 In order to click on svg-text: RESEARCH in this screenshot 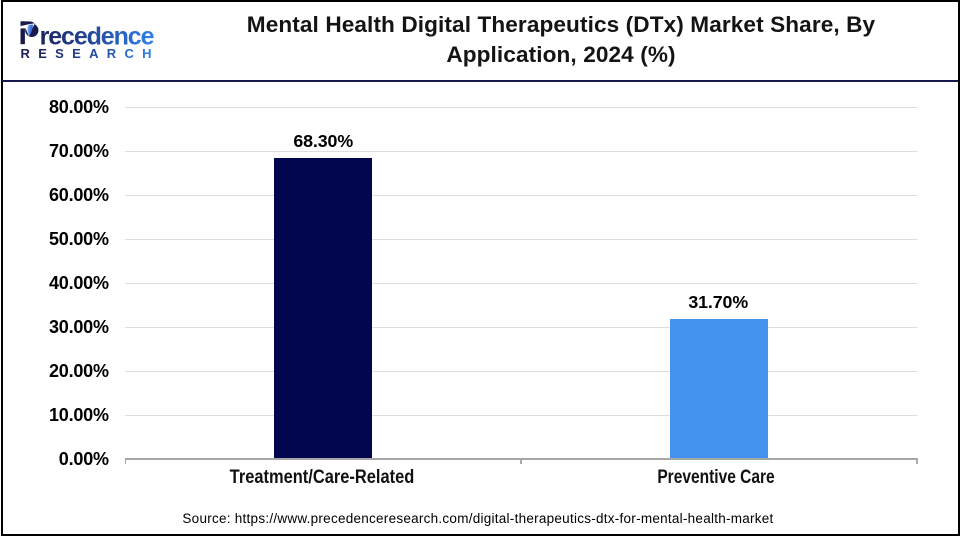, I will do `click(90, 53)`.